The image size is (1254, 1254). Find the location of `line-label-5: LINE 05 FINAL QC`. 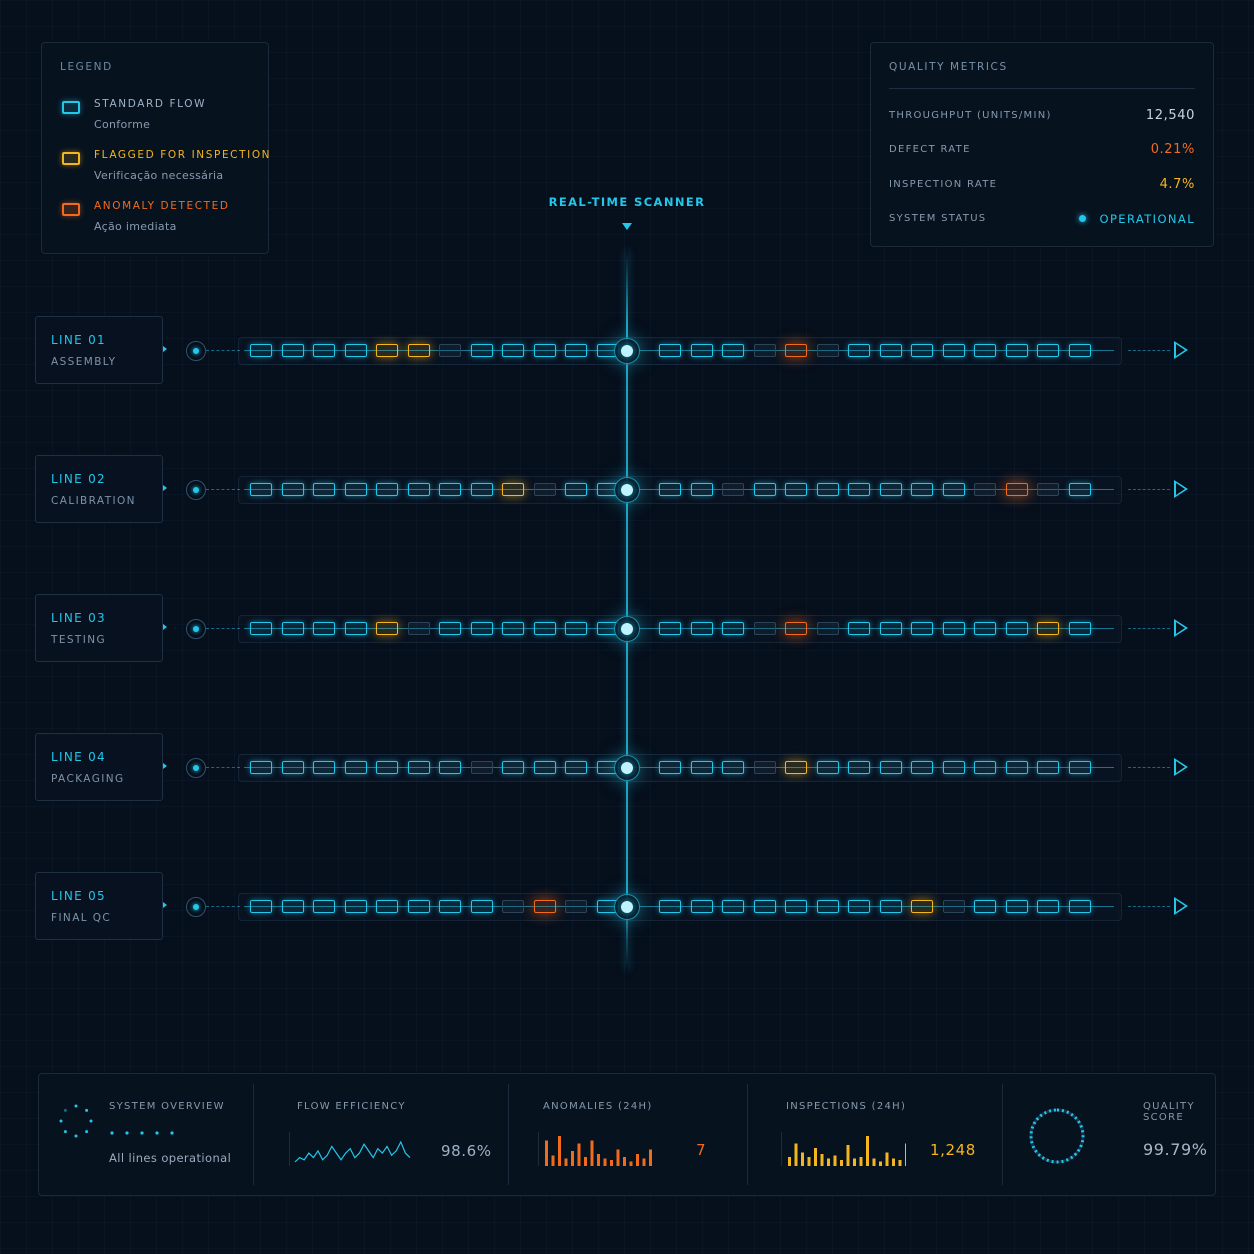

line-label-5: LINE 05 FINAL QC is located at coordinates (101, 906).